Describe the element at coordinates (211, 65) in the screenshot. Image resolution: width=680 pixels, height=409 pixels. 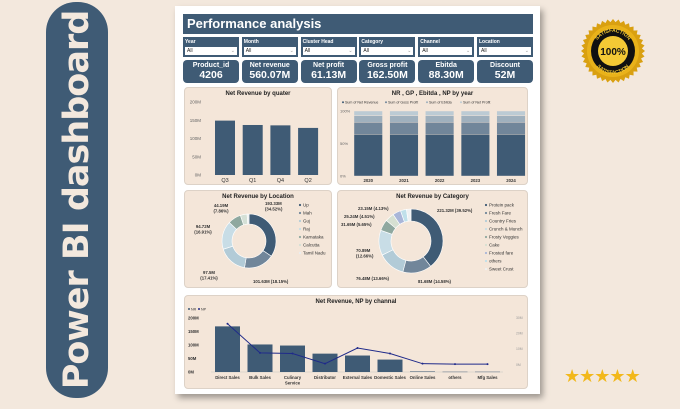
I see `kpi-label: Product_id` at that location.